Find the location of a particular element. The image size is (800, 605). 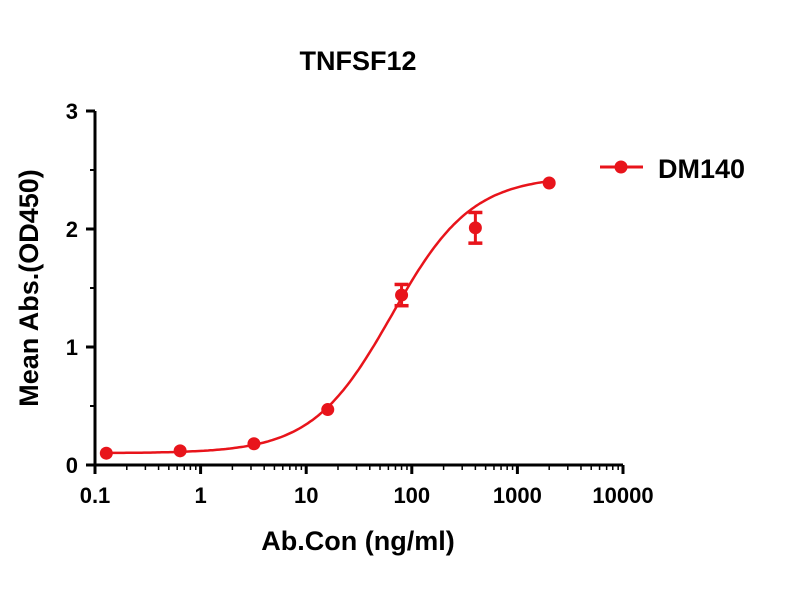

x-tick-label: 1000 is located at coordinates (517, 495).